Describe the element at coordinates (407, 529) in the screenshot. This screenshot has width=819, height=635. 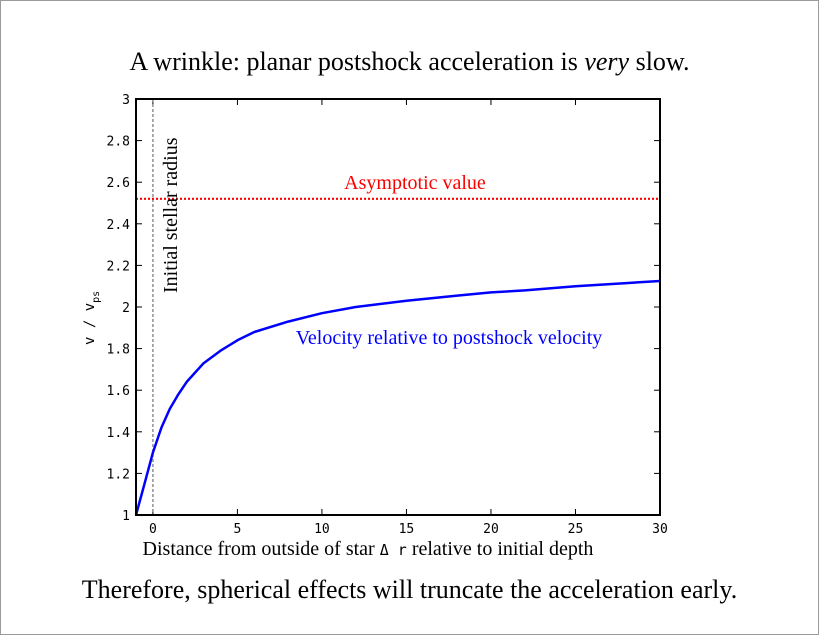
I see `x-tick-label-3: 15` at that location.